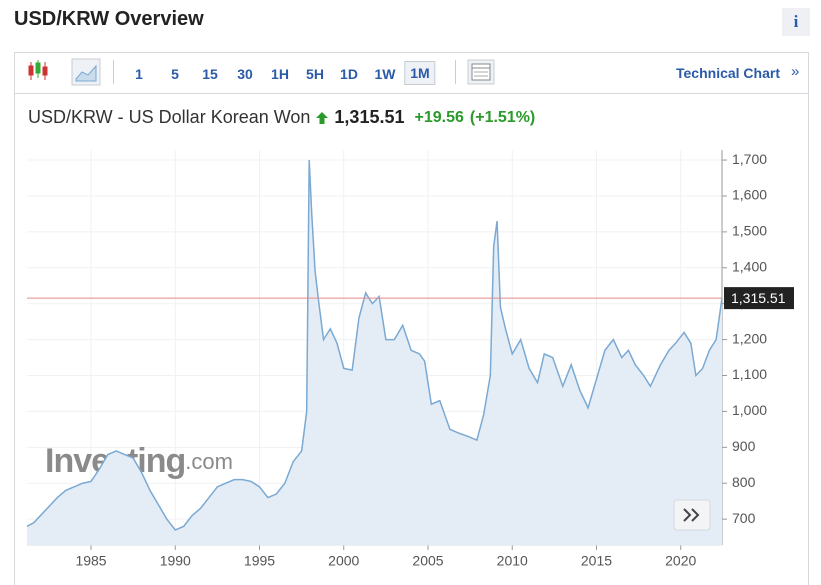  What do you see at coordinates (749, 266) in the screenshot?
I see `y-tick-label: 1,400` at bounding box center [749, 266].